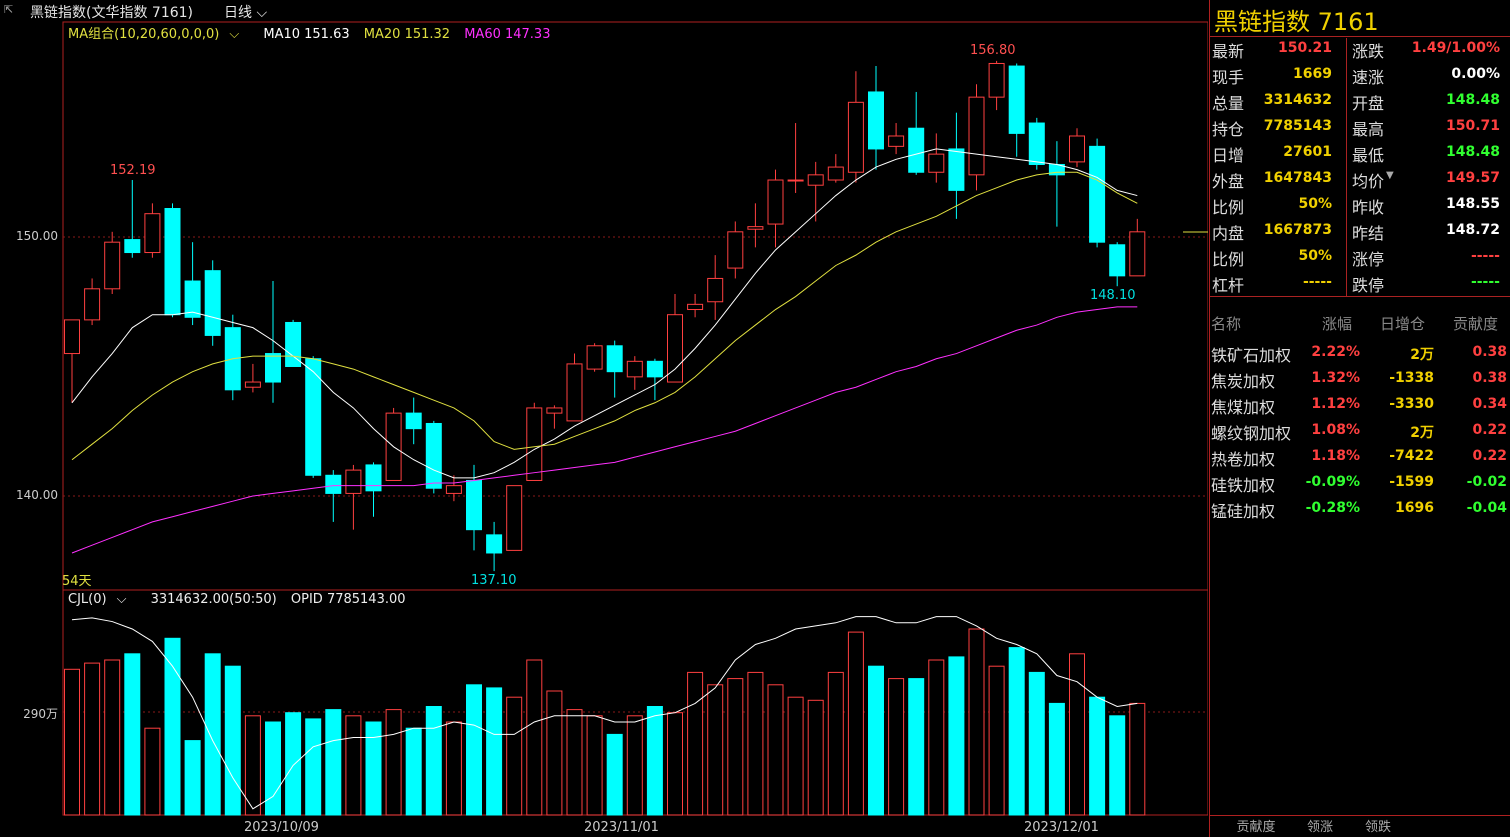  What do you see at coordinates (1411, 482) in the screenshot?
I see `contrib-value: -1599` at bounding box center [1411, 482].